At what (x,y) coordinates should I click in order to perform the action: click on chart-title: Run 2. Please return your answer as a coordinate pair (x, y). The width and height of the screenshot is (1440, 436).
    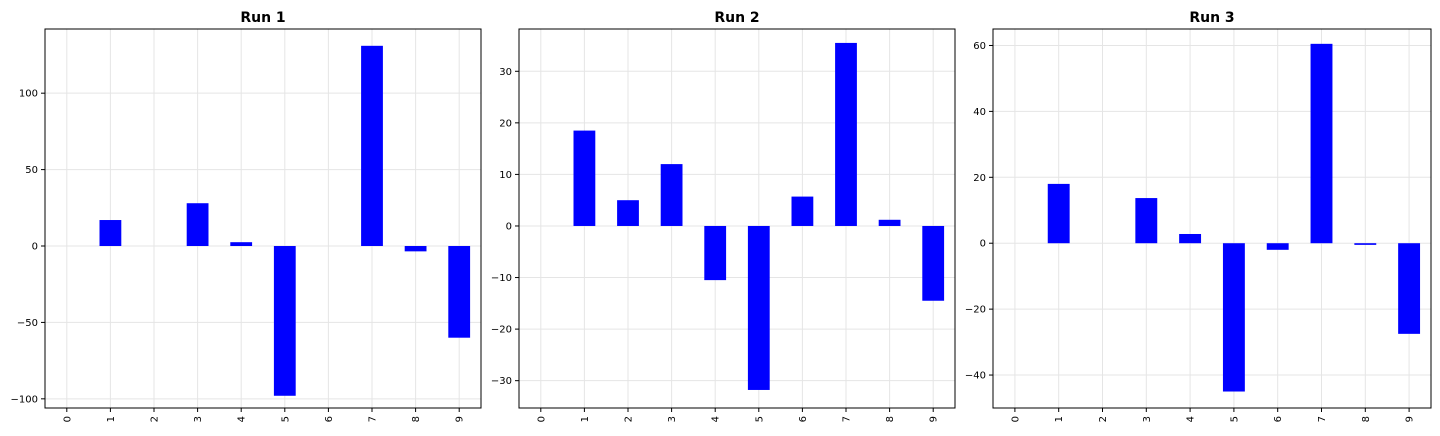
    Looking at the image, I should click on (736, 18).